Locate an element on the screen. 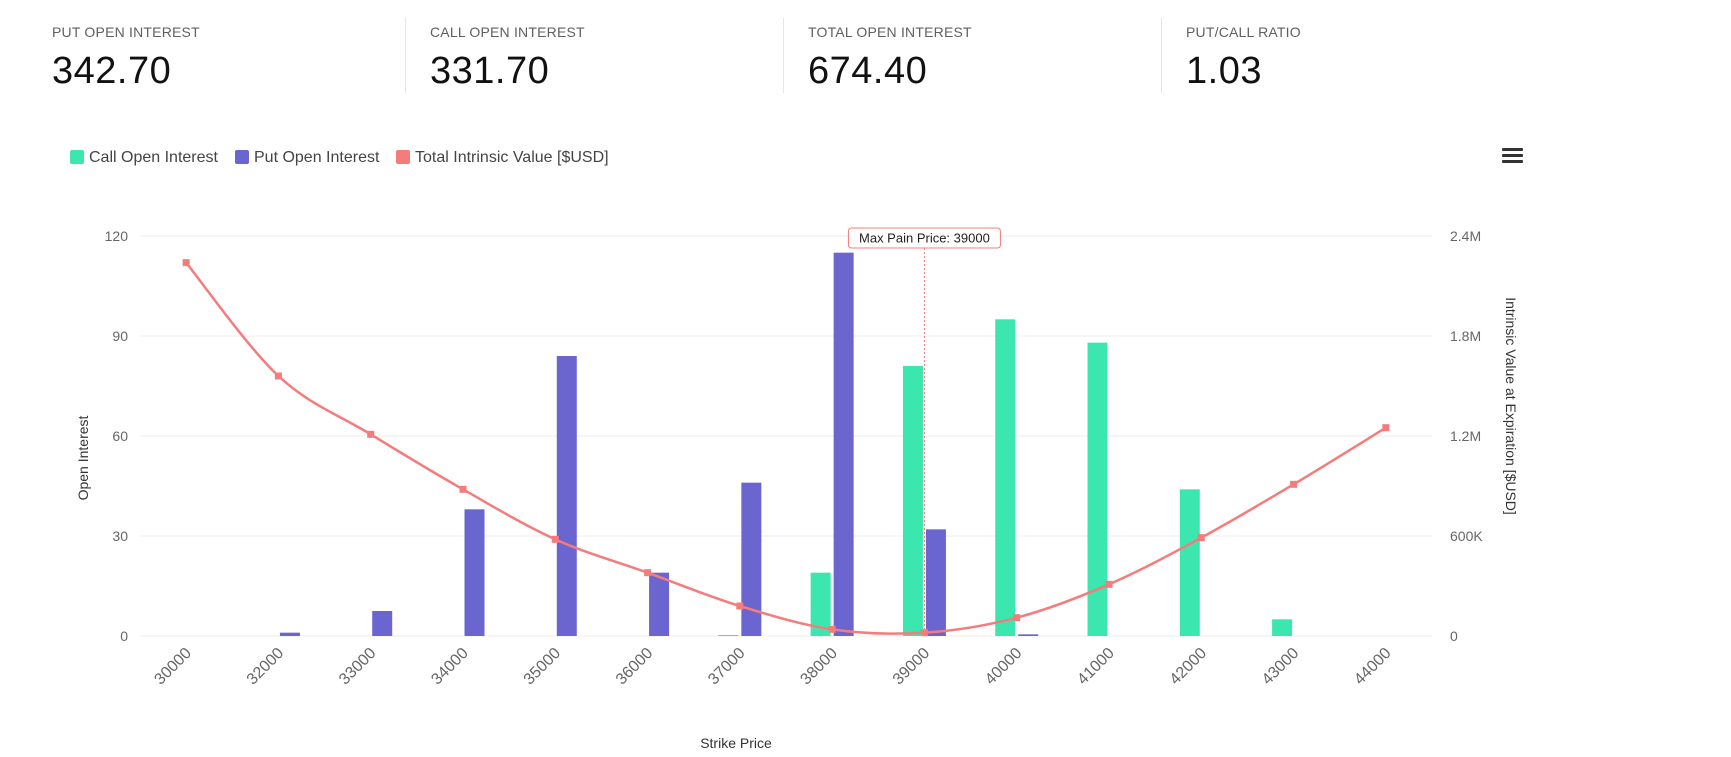  stat-call-open-interest: CALL OPEN INTEREST 331.70 is located at coordinates (600, 55).